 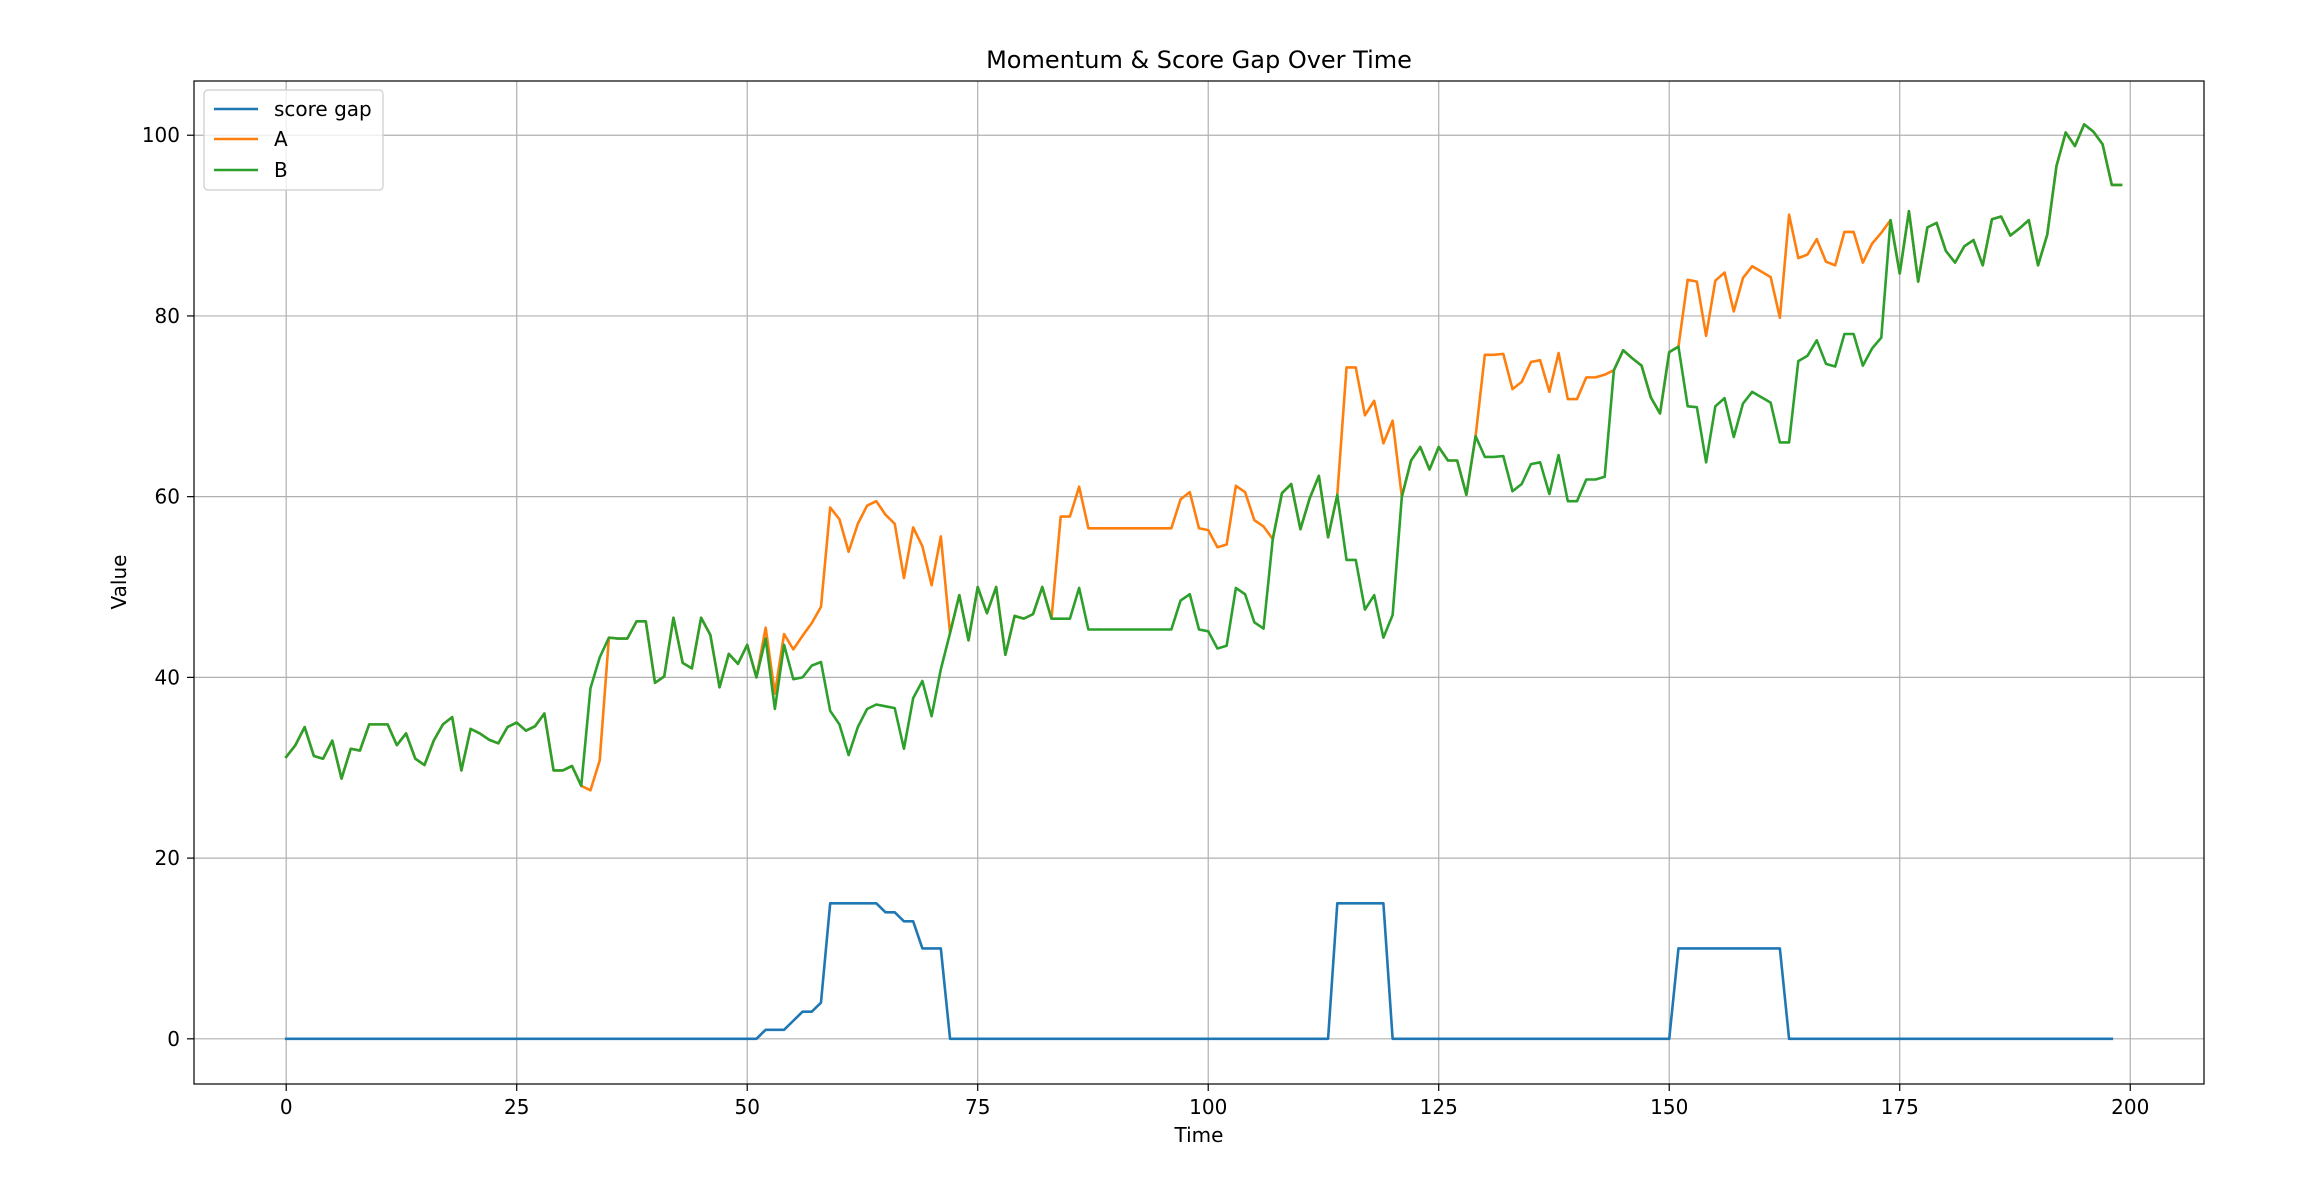 What do you see at coordinates (119, 582) in the screenshot?
I see `y-axis-label: Value` at bounding box center [119, 582].